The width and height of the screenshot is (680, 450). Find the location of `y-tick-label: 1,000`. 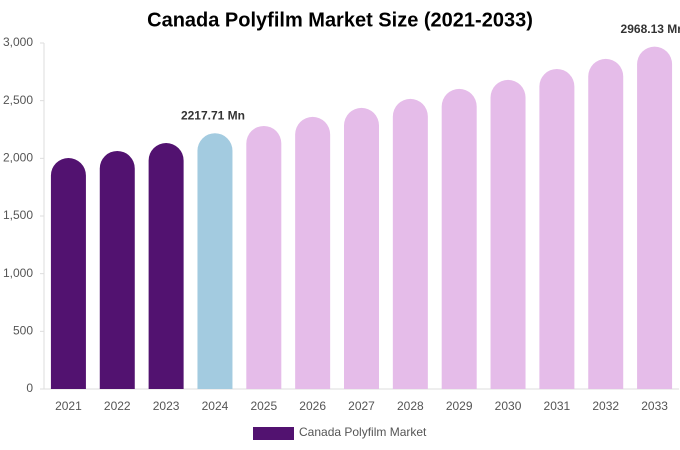

y-tick-label: 1,000 is located at coordinates (18, 273).